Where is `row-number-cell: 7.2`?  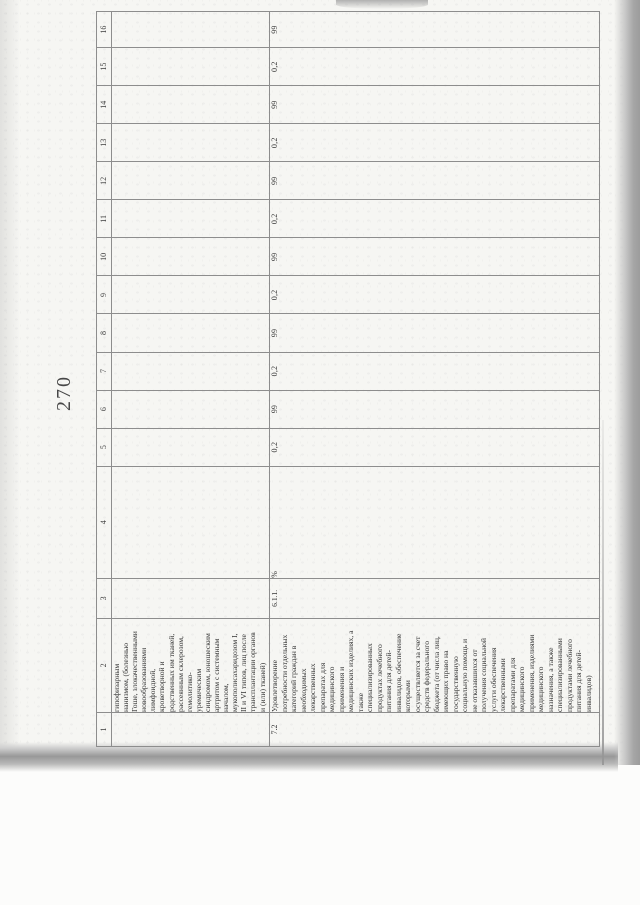 row-number-cell: 7.2 is located at coordinates (434, 729).